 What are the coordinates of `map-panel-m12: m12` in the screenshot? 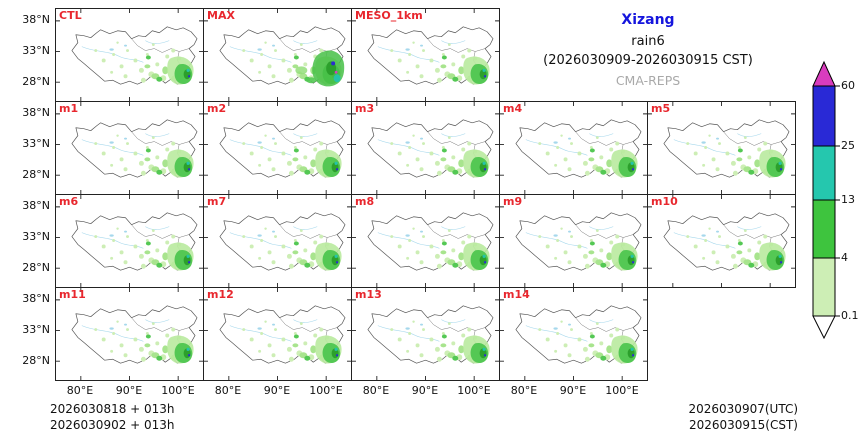 It's located at (277, 334).